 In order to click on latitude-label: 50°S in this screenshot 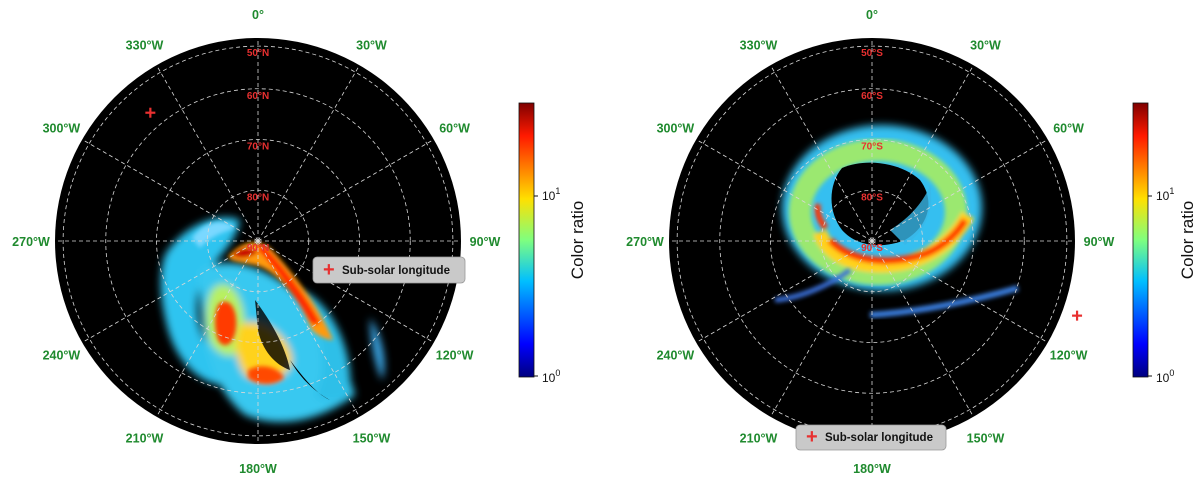, I will do `click(872, 53)`.